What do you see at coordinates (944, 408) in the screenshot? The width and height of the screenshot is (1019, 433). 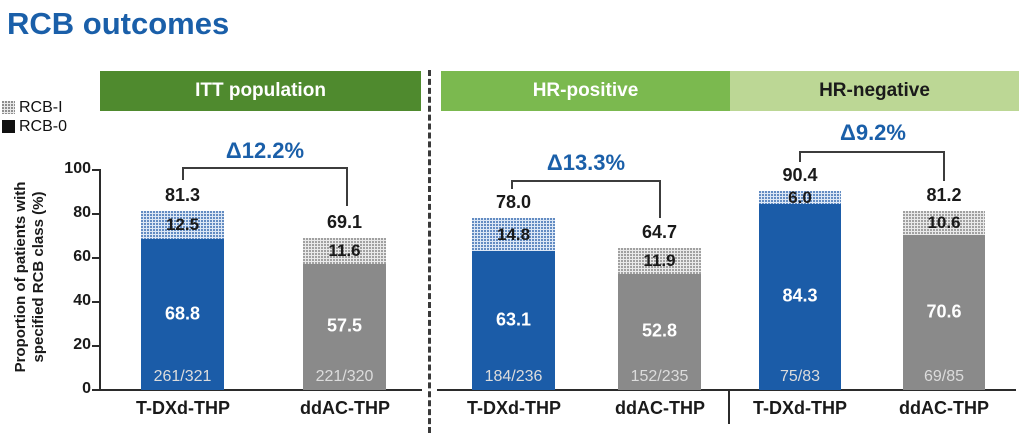 I see `x-label-hrneg-ddac: ddAC-THP` at bounding box center [944, 408].